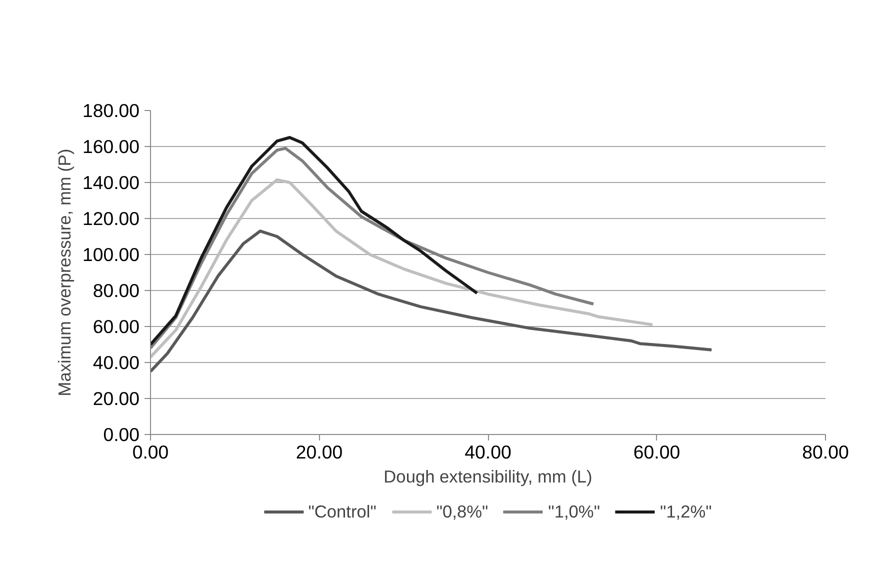 This screenshot has width=877, height=578. Describe the element at coordinates (64, 272) in the screenshot. I see `y-axis-title: Maximum overpressure, mm (P)` at that location.